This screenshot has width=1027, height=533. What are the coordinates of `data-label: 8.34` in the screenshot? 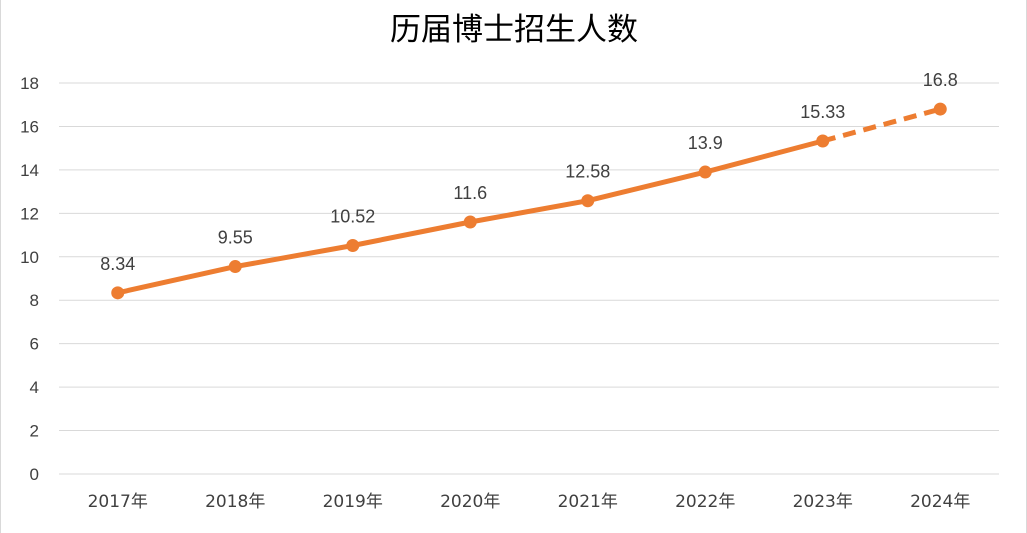 It's located at (117, 264).